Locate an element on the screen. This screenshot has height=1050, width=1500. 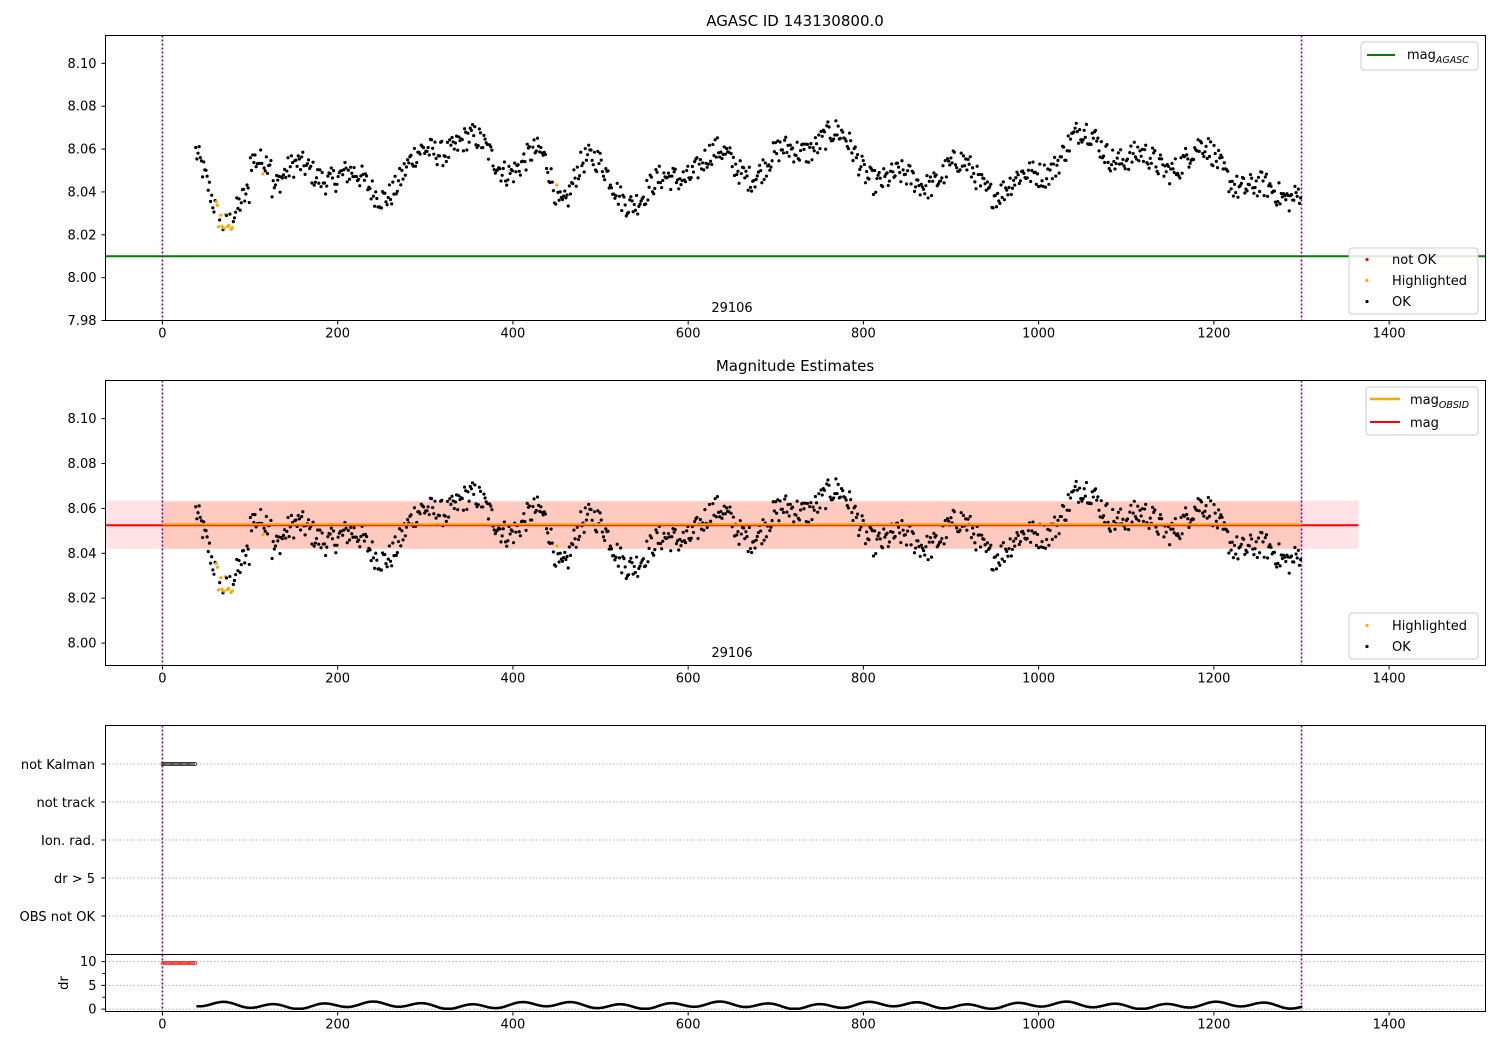
dr-xtick-label-0: 0 is located at coordinates (162, 1025).